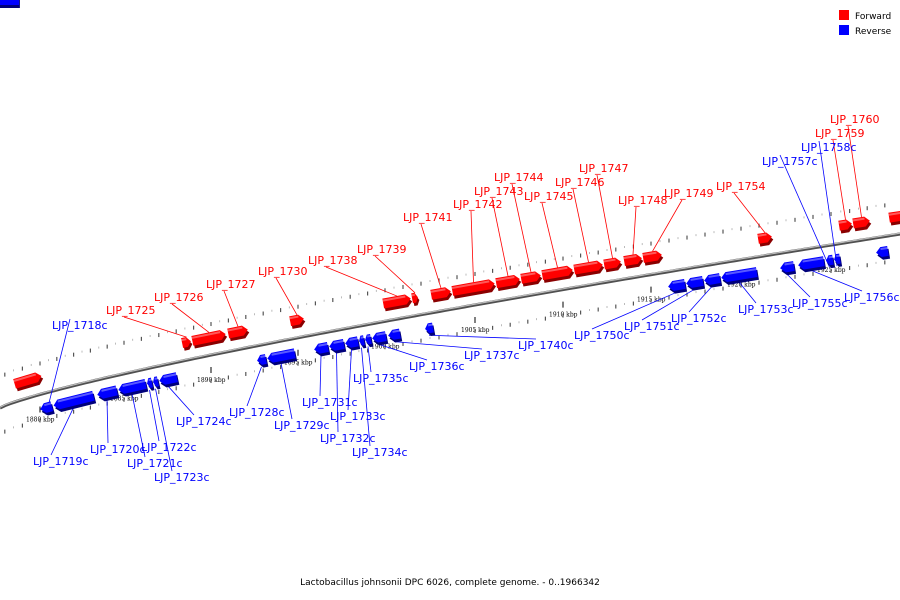 The width and height of the screenshot is (900, 600). I want to click on gene-label-ljp_1744: LJP_1744, so click(519, 177).